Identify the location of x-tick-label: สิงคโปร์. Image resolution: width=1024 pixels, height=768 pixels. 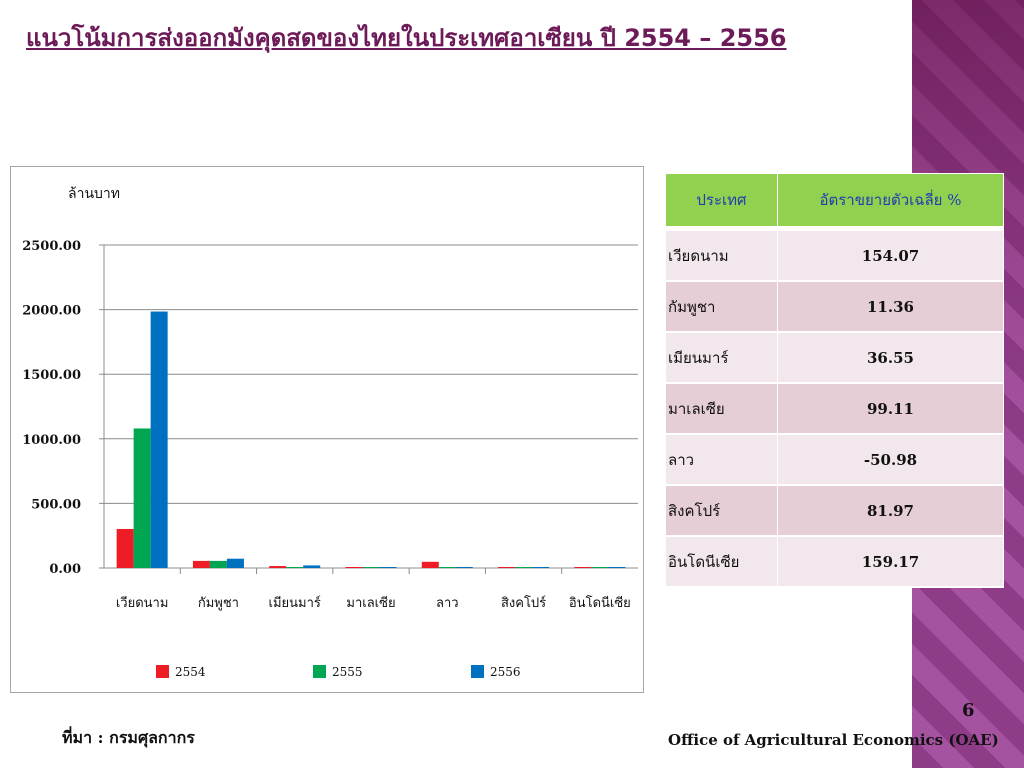
(523, 603).